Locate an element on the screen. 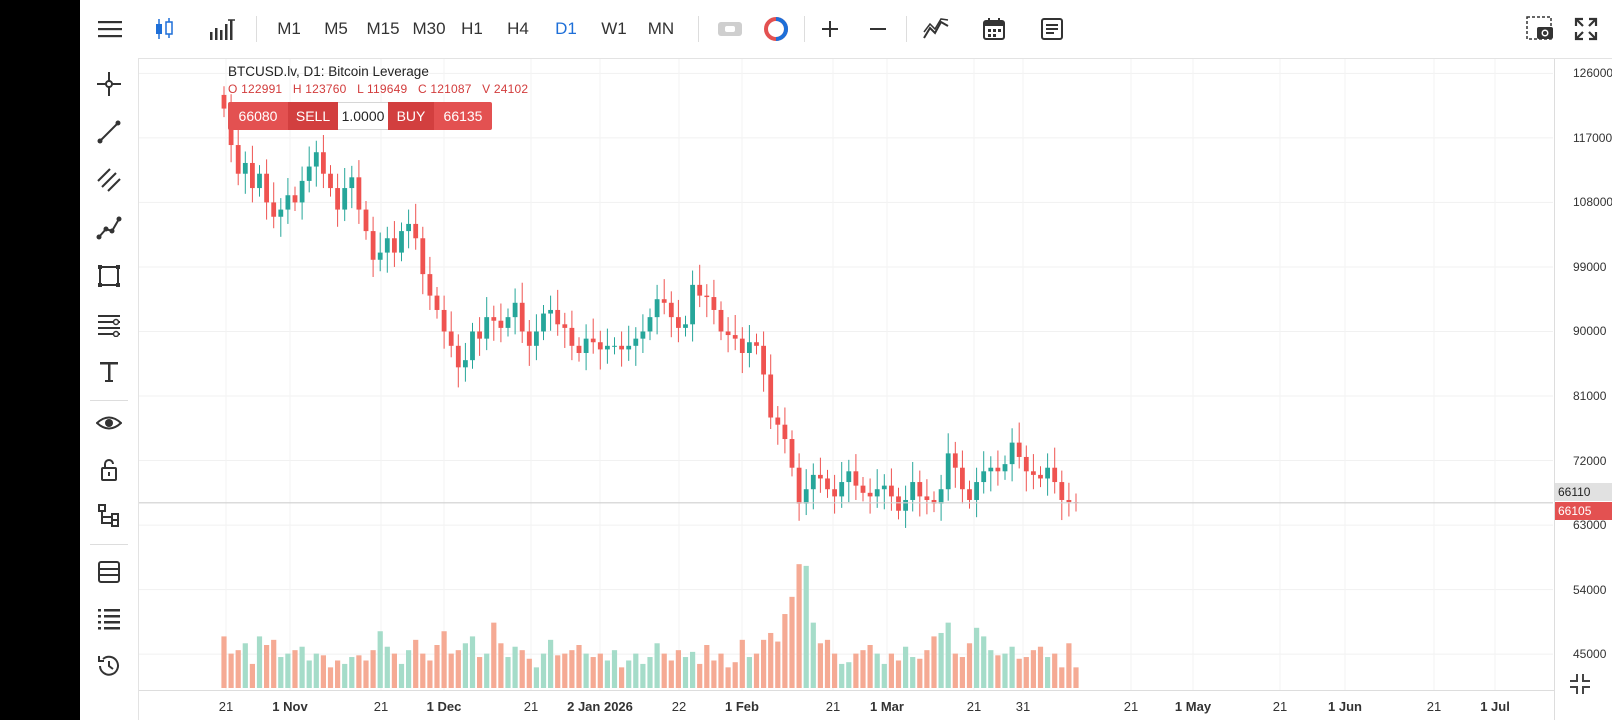  timeframe-m30-button: M30 is located at coordinates (429, 28).